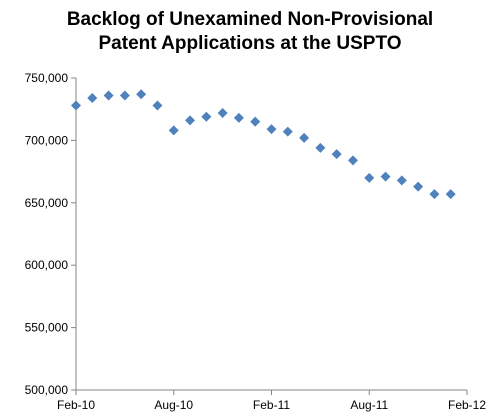 The height and width of the screenshot is (420, 500). Describe the element at coordinates (47, 203) in the screenshot. I see `y-tick-label: 650,000` at that location.